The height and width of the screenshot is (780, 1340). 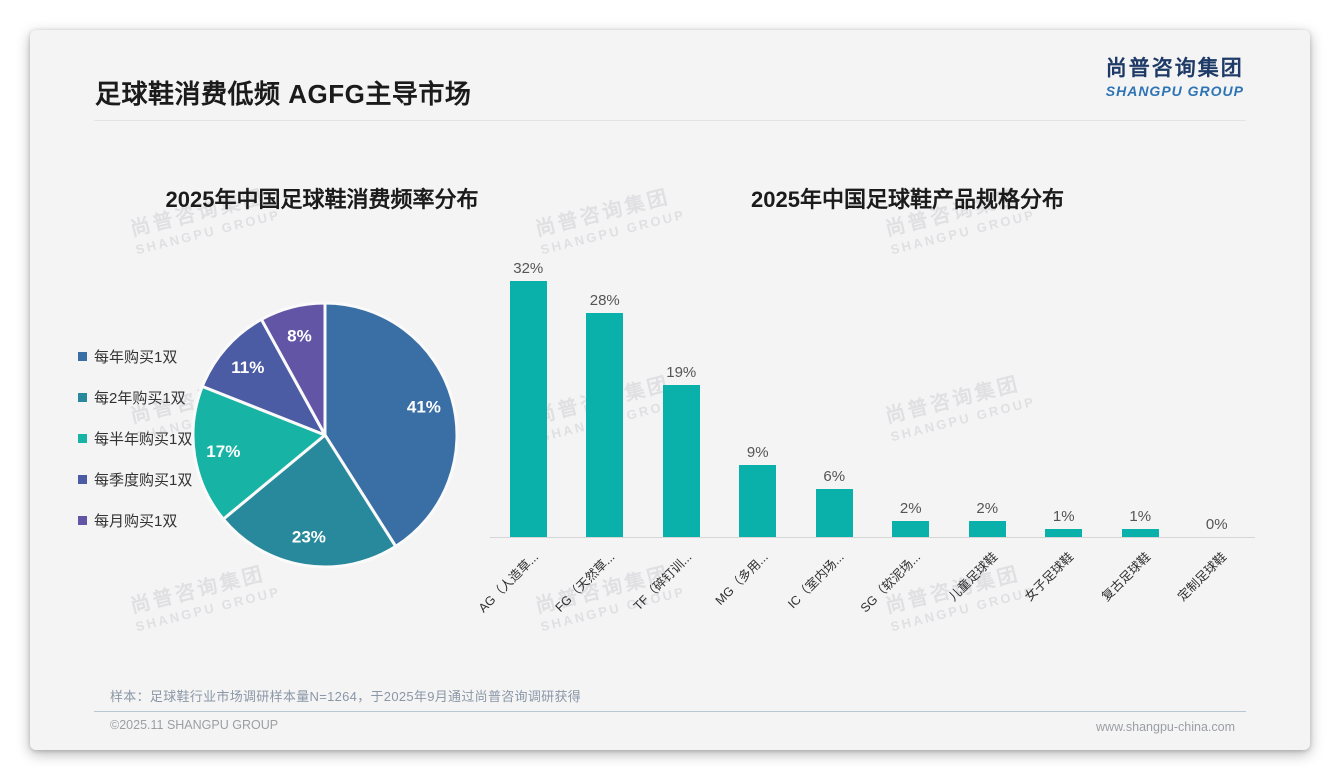 What do you see at coordinates (424, 406) in the screenshot?
I see `pie-value-label: 41%` at bounding box center [424, 406].